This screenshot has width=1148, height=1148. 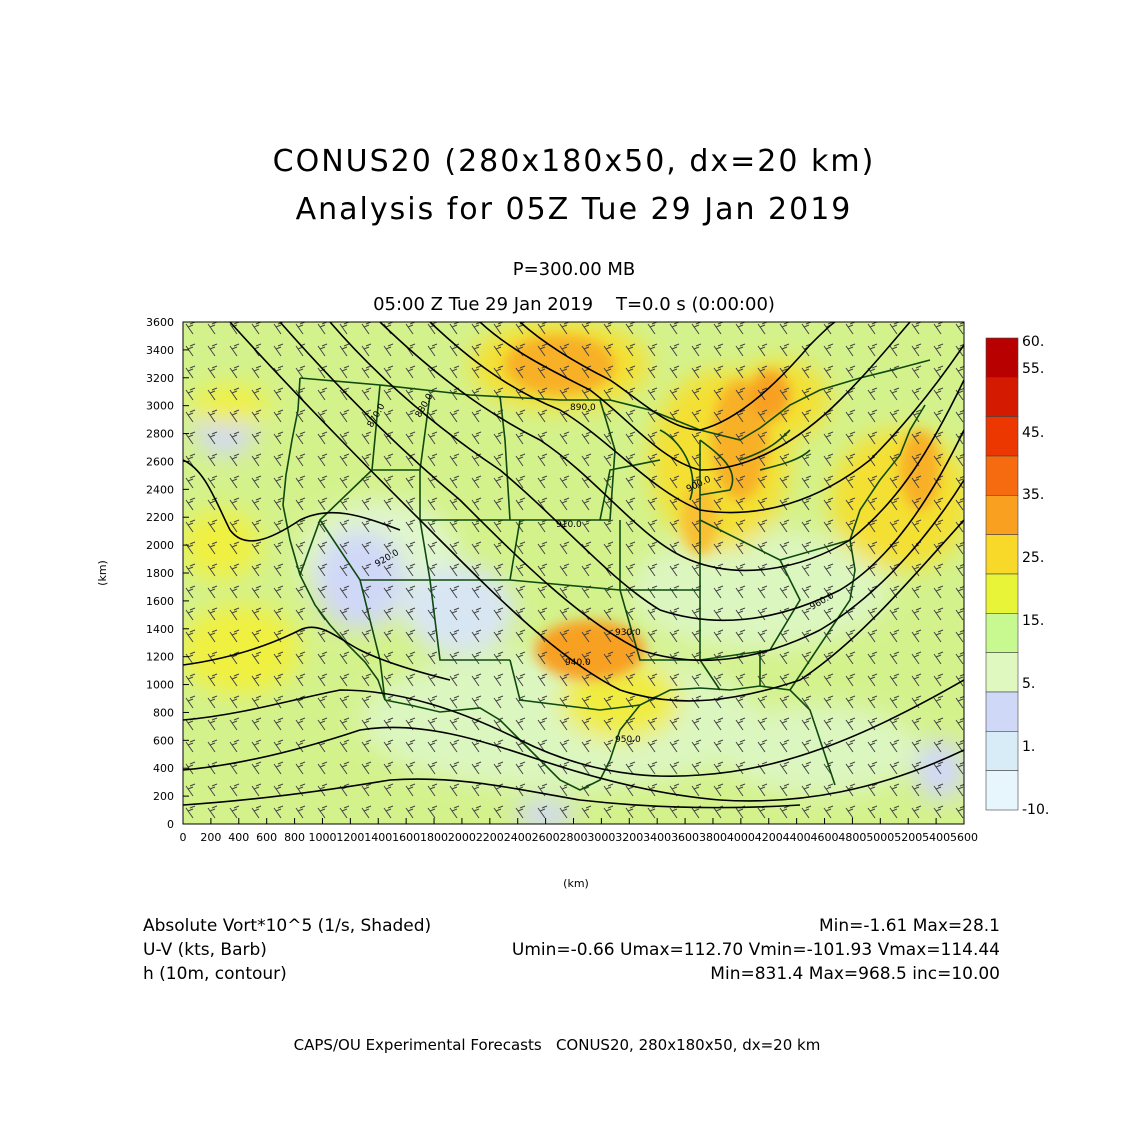 What do you see at coordinates (350, 837) in the screenshot?
I see `x-tick-label: 1200` at bounding box center [350, 837].